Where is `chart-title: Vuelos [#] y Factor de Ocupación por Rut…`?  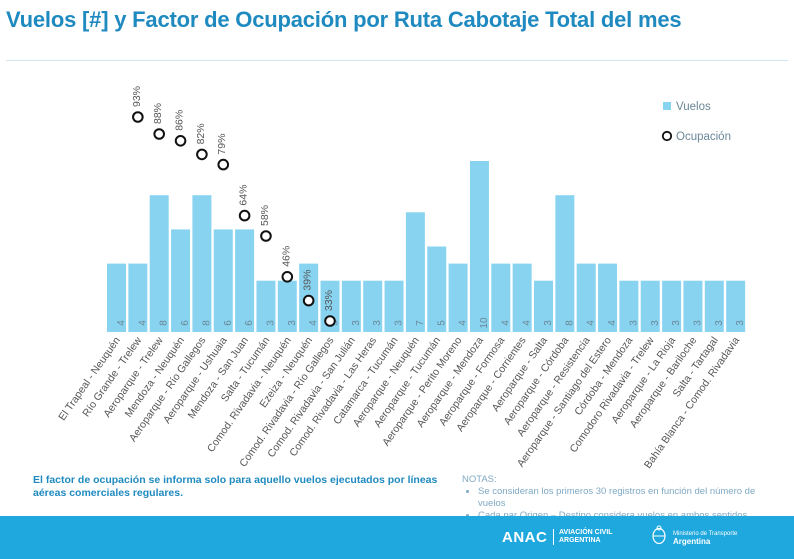 chart-title: Vuelos [#] y Factor de Ocupación por Rut… is located at coordinates (344, 19).